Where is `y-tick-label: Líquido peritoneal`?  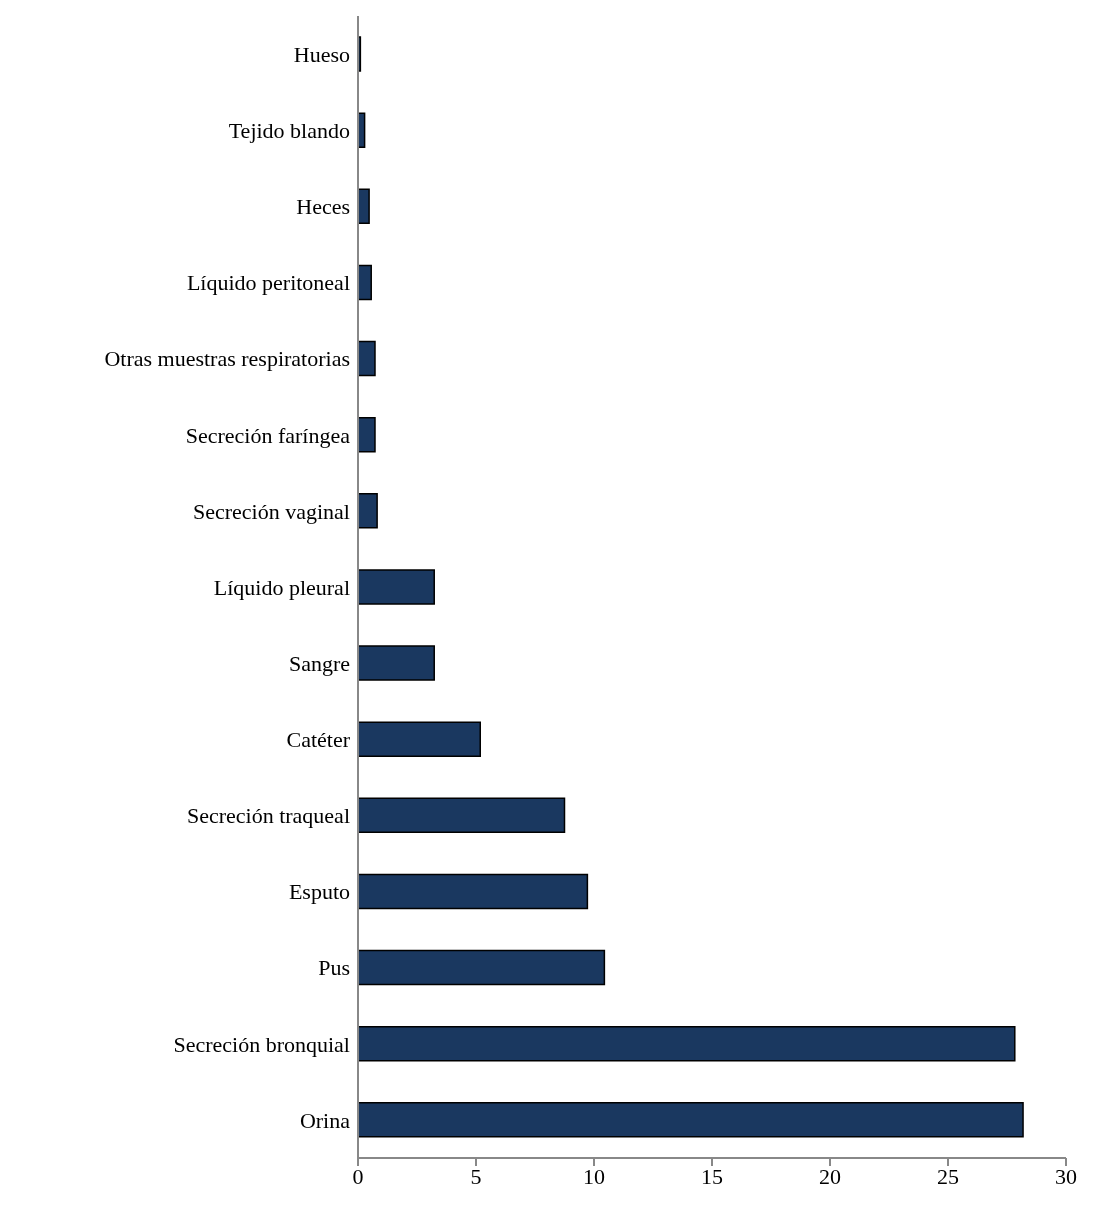 y-tick-label: Líquido peritoneal is located at coordinates (268, 283).